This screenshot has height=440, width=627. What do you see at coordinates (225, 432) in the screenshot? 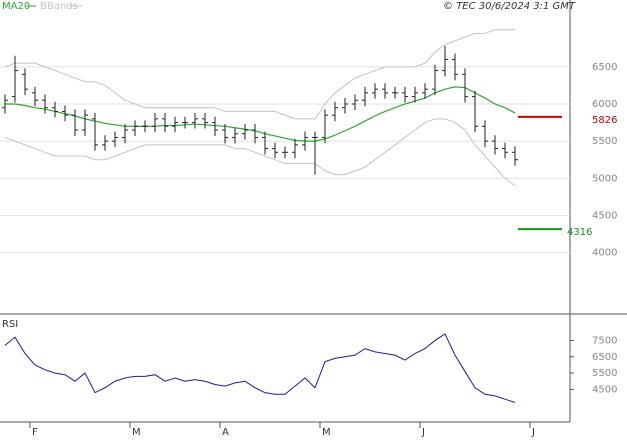
I see `x-tick-label: A` at bounding box center [225, 432].